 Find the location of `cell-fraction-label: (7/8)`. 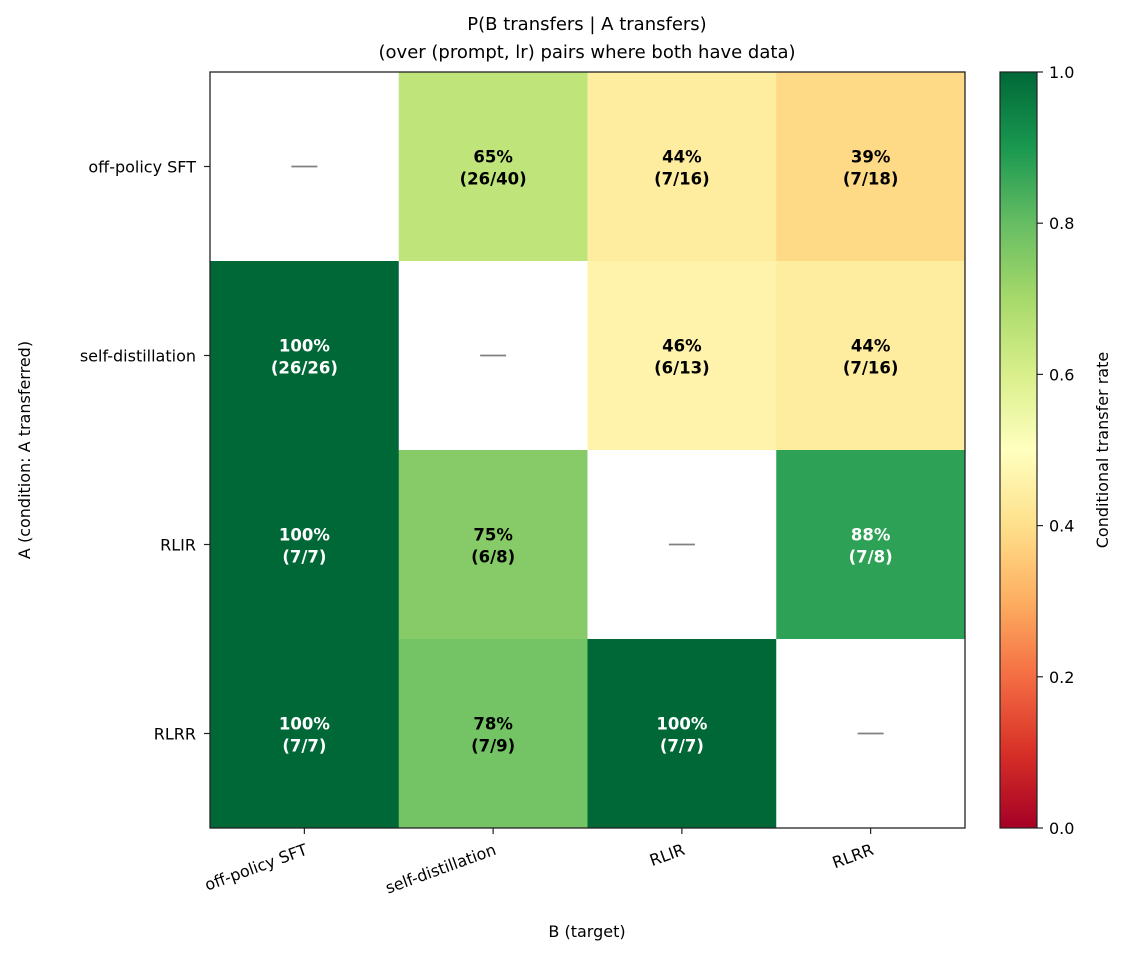

cell-fraction-label: (7/8) is located at coordinates (871, 557).